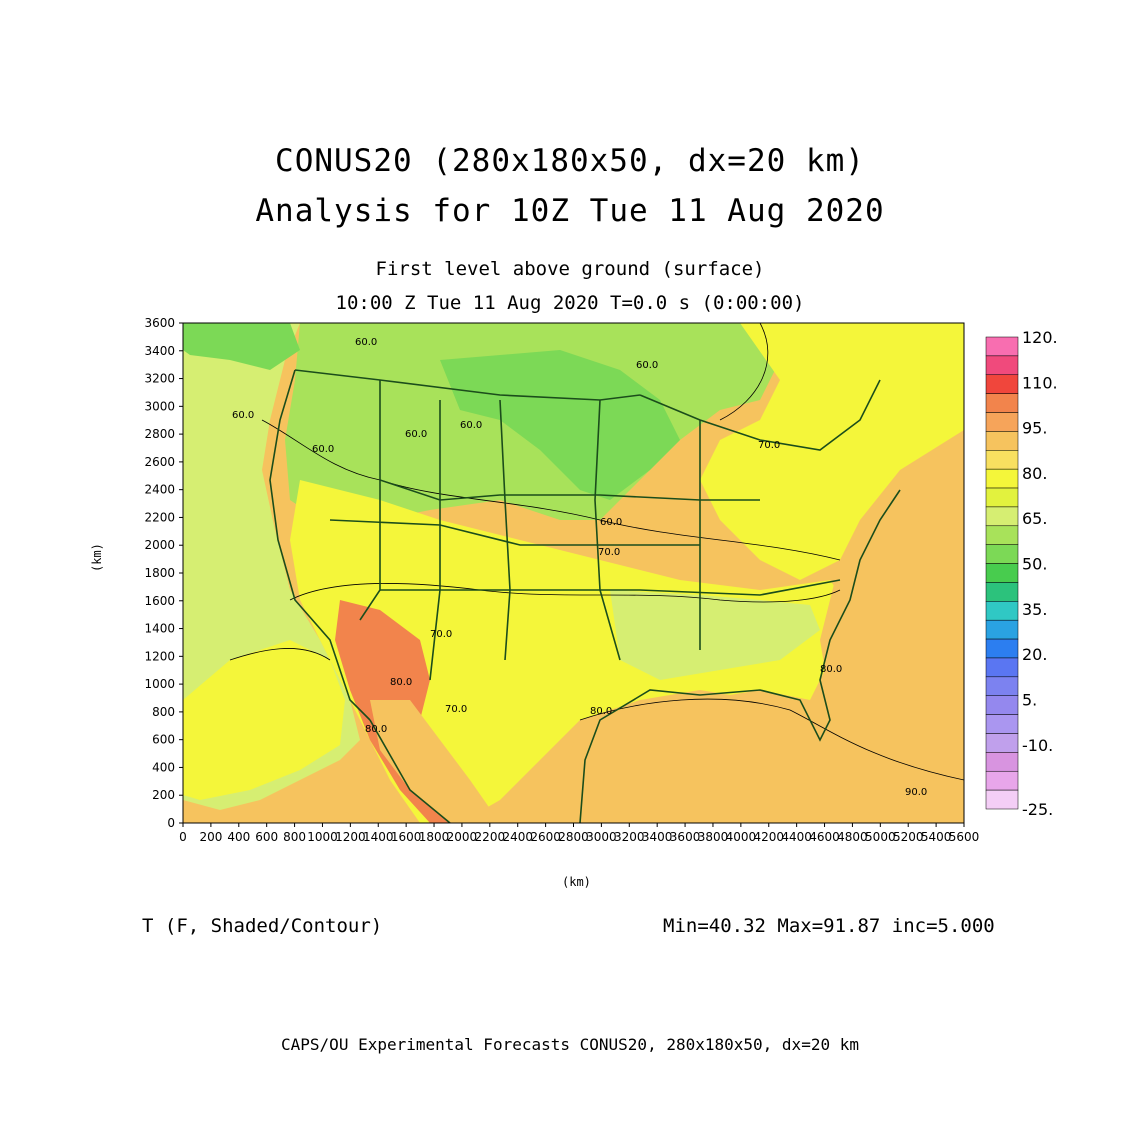  I want to click on northeast-yellow, so click(832, 451).